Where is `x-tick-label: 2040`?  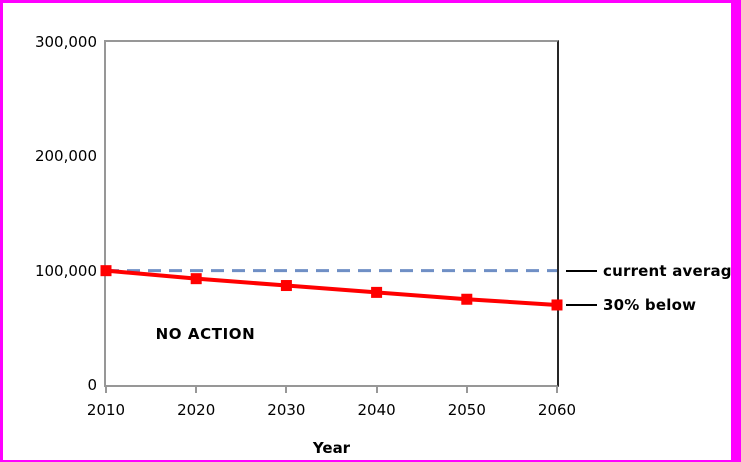 x-tick-label: 2040 is located at coordinates (376, 410).